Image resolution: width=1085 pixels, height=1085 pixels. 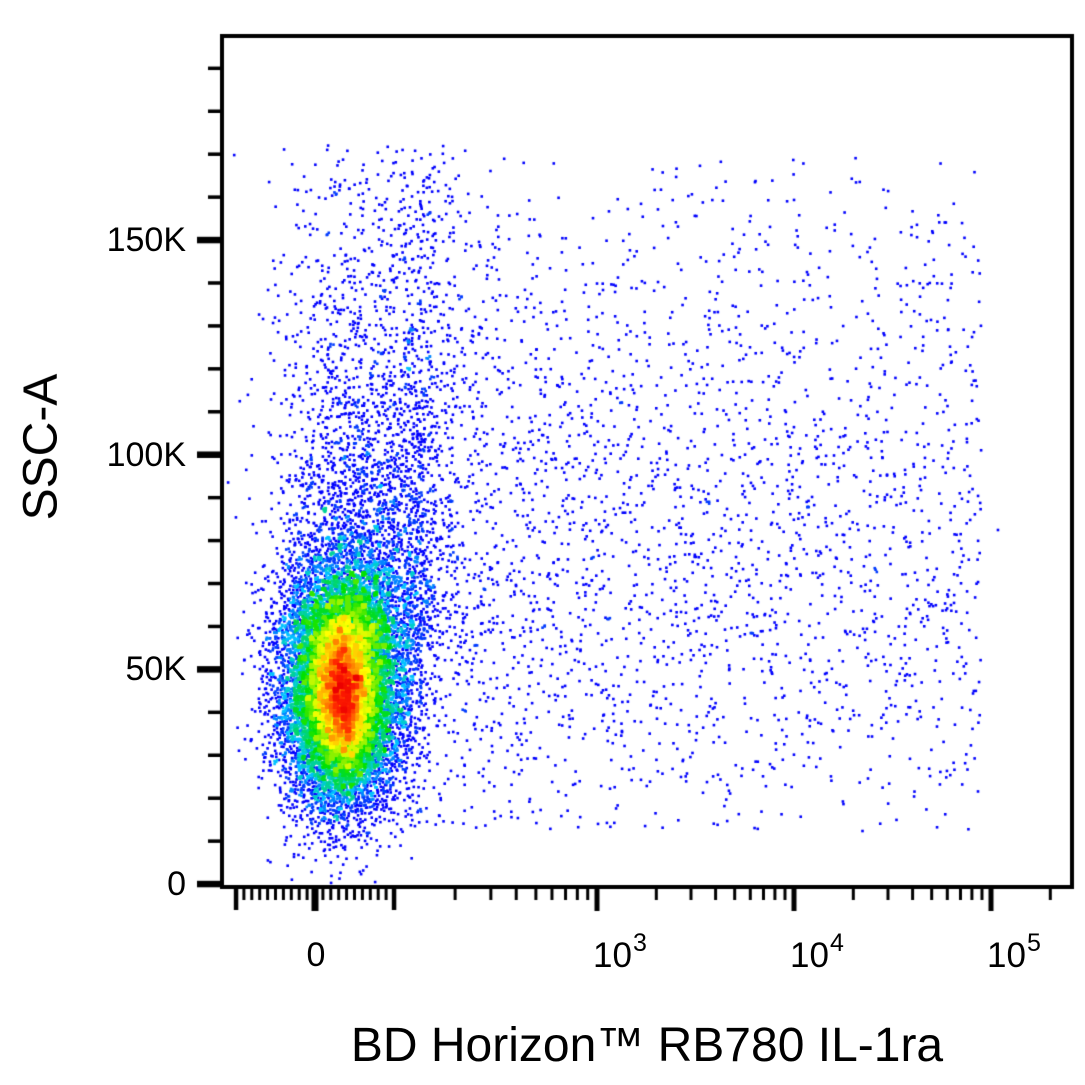 I want to click on x-tick-exponent: 3, so click(x=639, y=943).